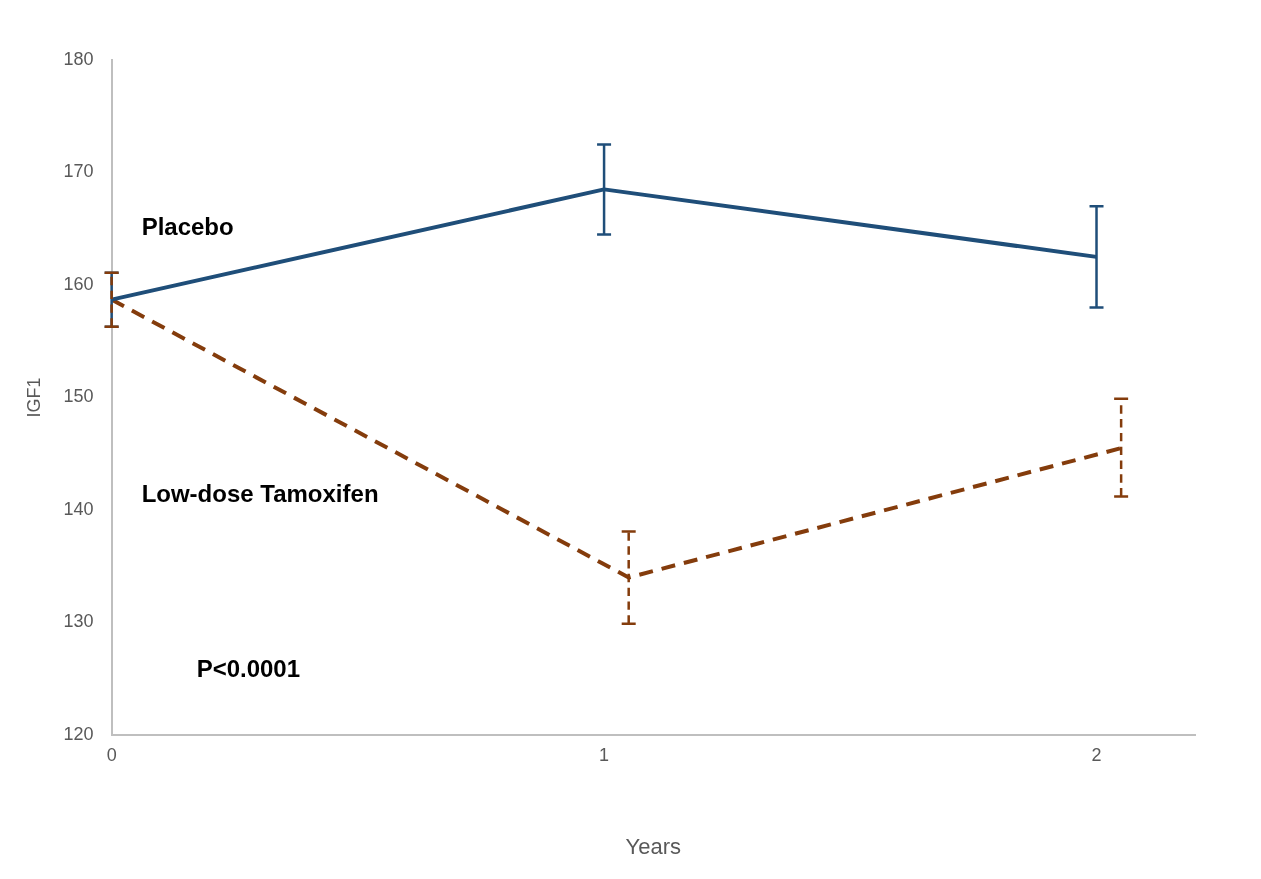 Image resolution: width=1261 pixels, height=879 pixels. I want to click on y-tick-label: 180, so click(78, 58).